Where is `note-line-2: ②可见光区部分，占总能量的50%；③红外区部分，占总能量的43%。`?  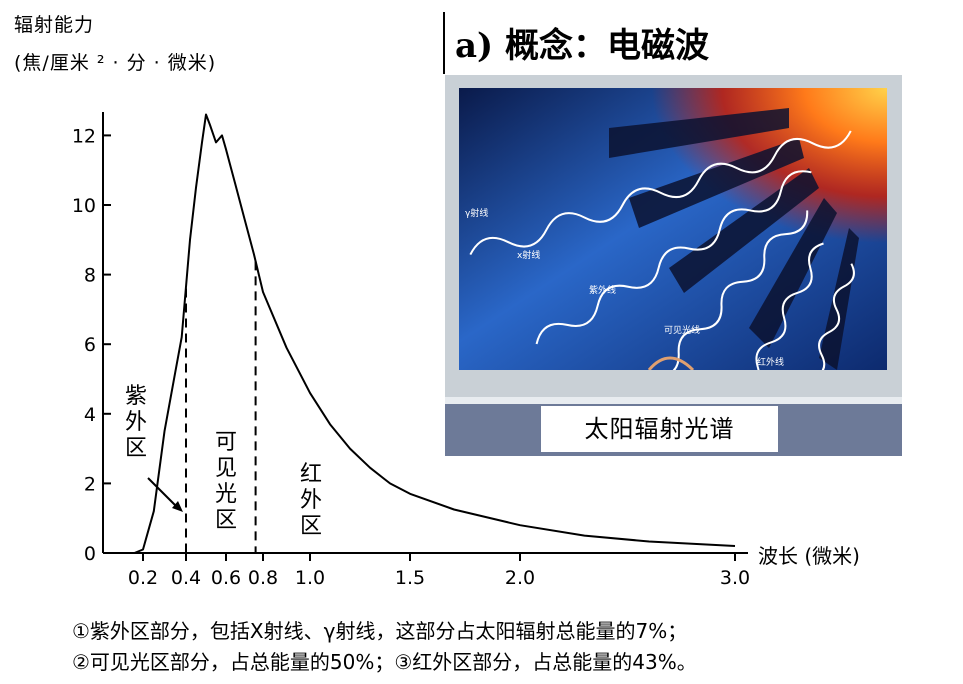
note-line-2: ②可见光区部分，占总能量的50%；③红外区部分，占总能量的43%。 is located at coordinates (384, 662).